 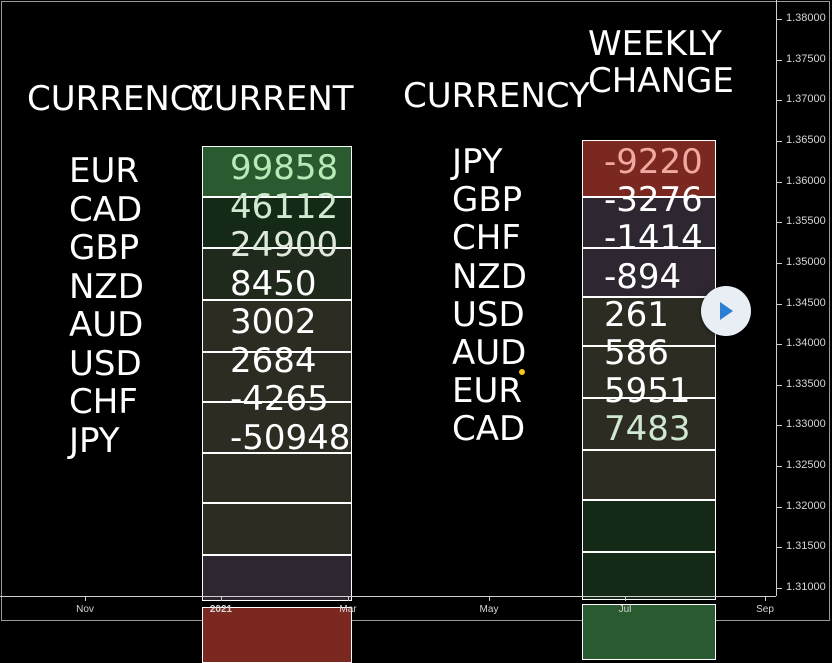 I want to click on table-value: 46112, so click(x=284, y=206).